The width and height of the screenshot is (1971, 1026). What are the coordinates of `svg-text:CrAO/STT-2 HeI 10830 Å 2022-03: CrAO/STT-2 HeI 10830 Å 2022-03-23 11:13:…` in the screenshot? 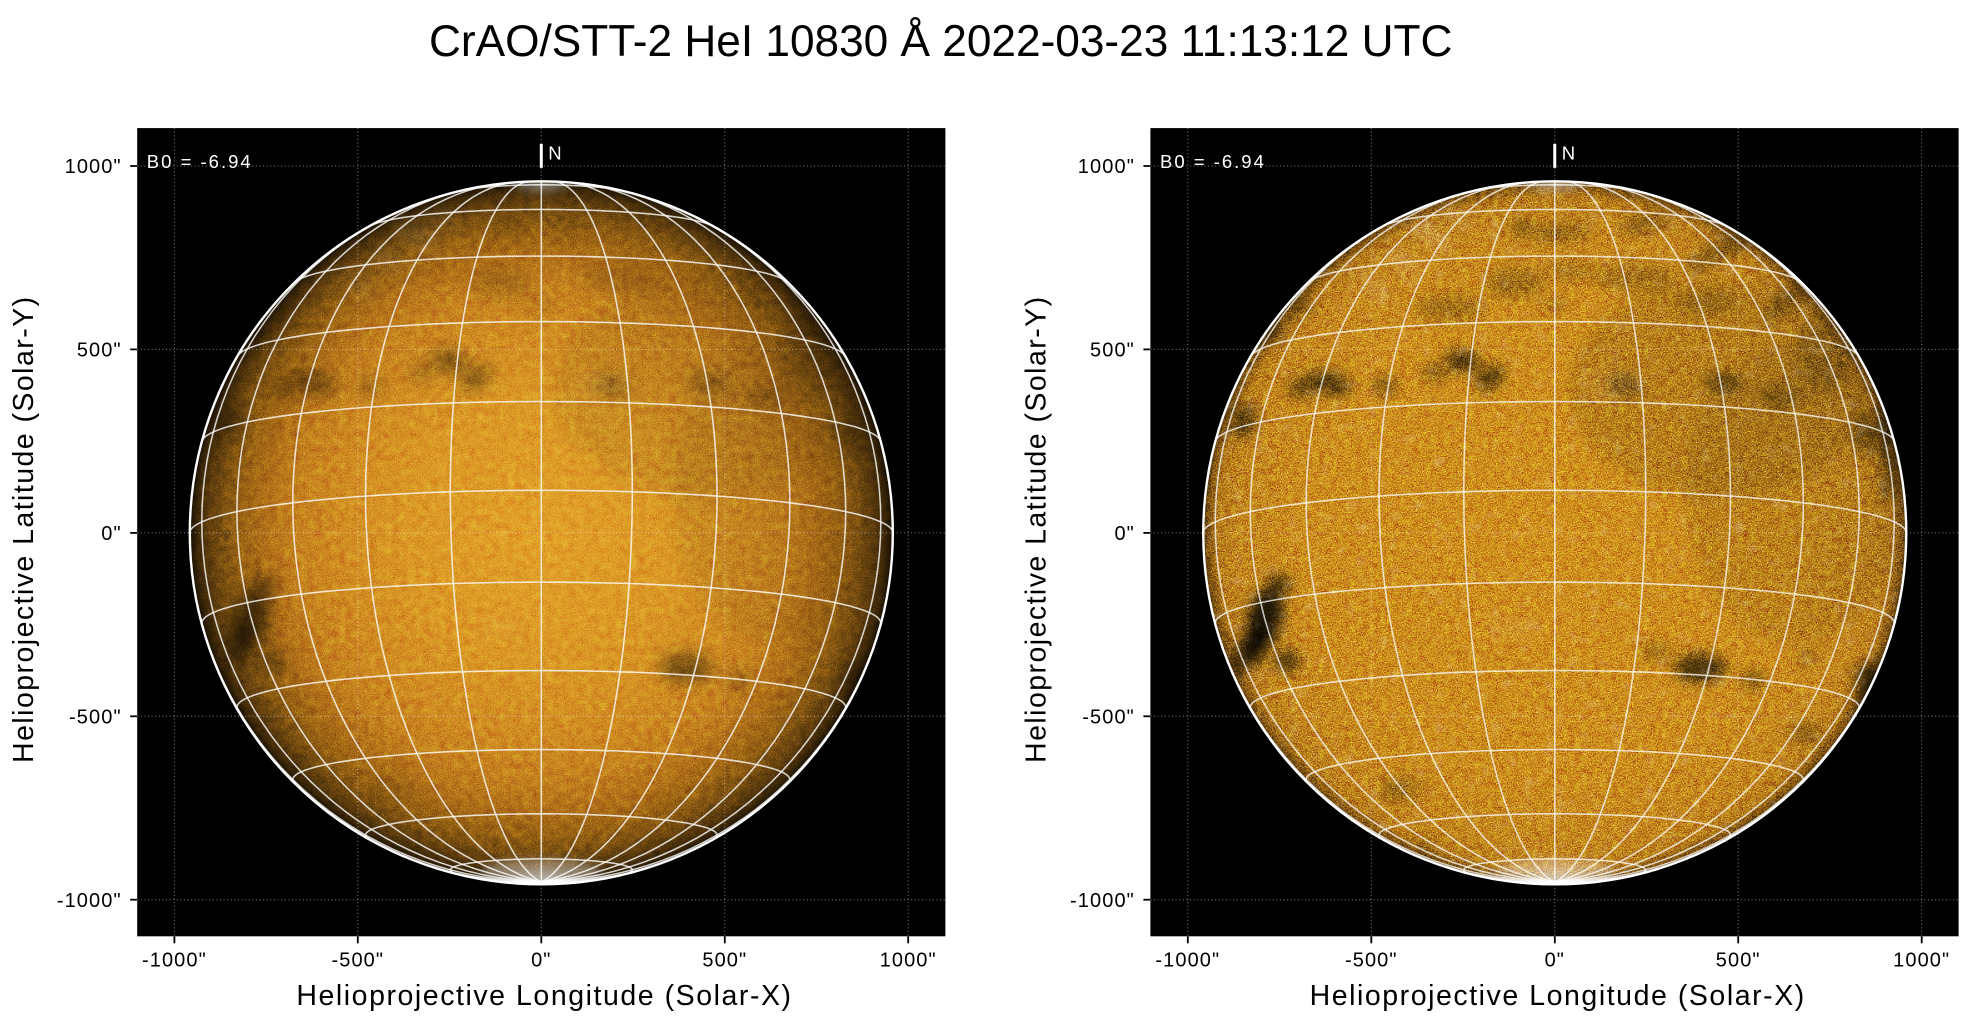 It's located at (940, 41).